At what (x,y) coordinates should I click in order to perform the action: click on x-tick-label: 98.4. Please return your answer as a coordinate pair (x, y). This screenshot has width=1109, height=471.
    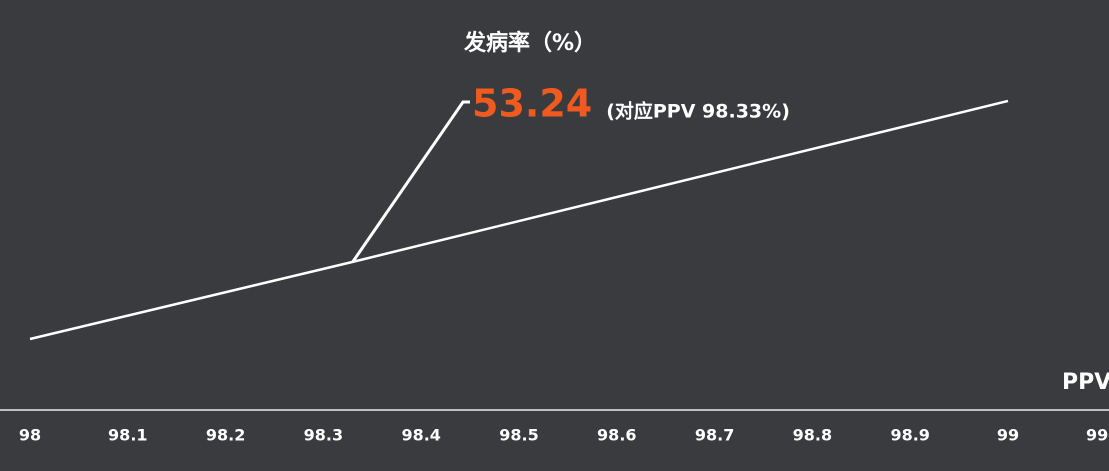
    Looking at the image, I should click on (420, 435).